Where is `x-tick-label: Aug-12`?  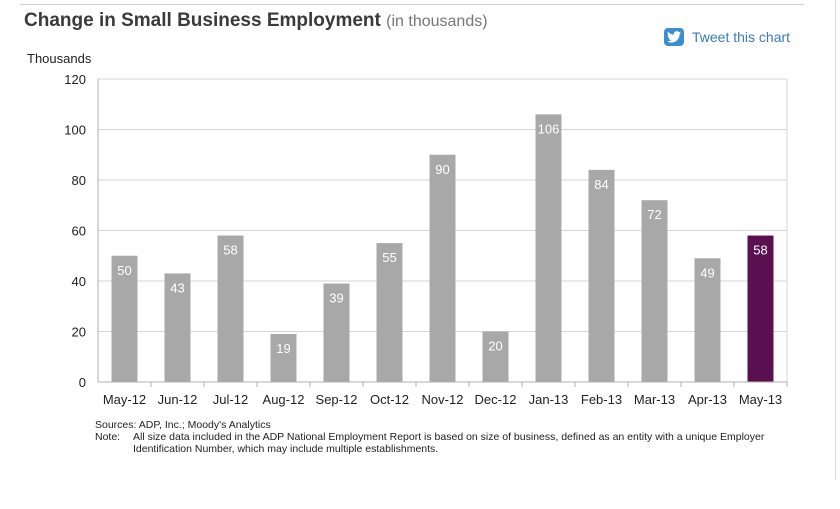
x-tick-label: Aug-12 is located at coordinates (284, 399).